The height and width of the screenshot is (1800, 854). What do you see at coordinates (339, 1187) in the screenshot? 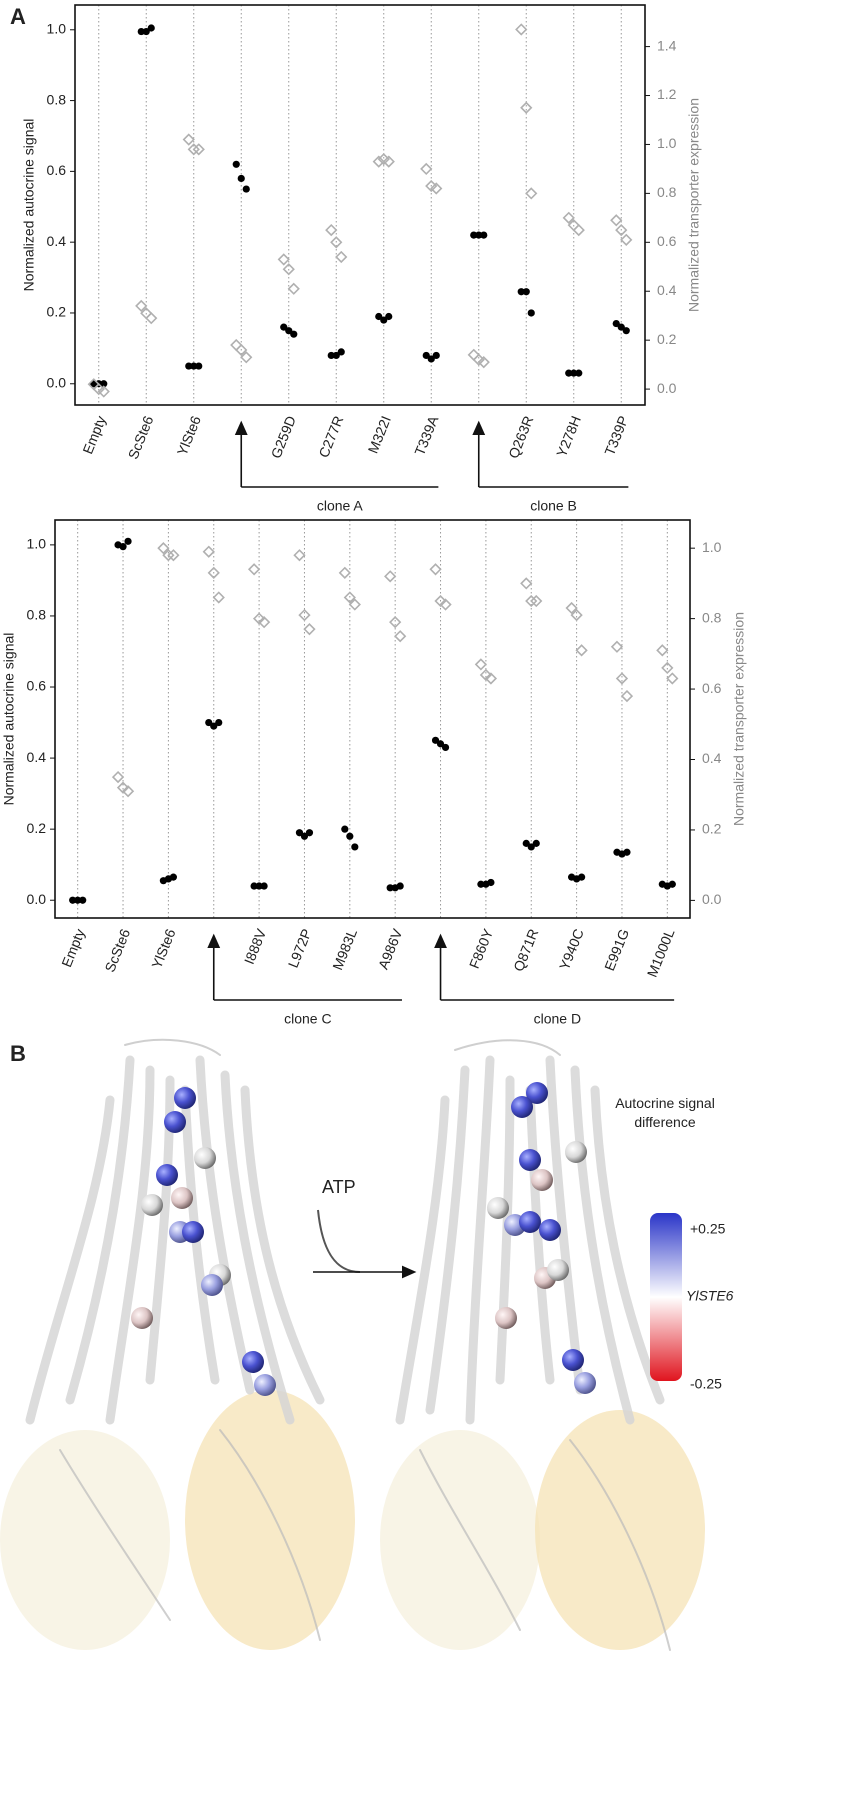
I see `atp-label: ATP` at bounding box center [339, 1187].